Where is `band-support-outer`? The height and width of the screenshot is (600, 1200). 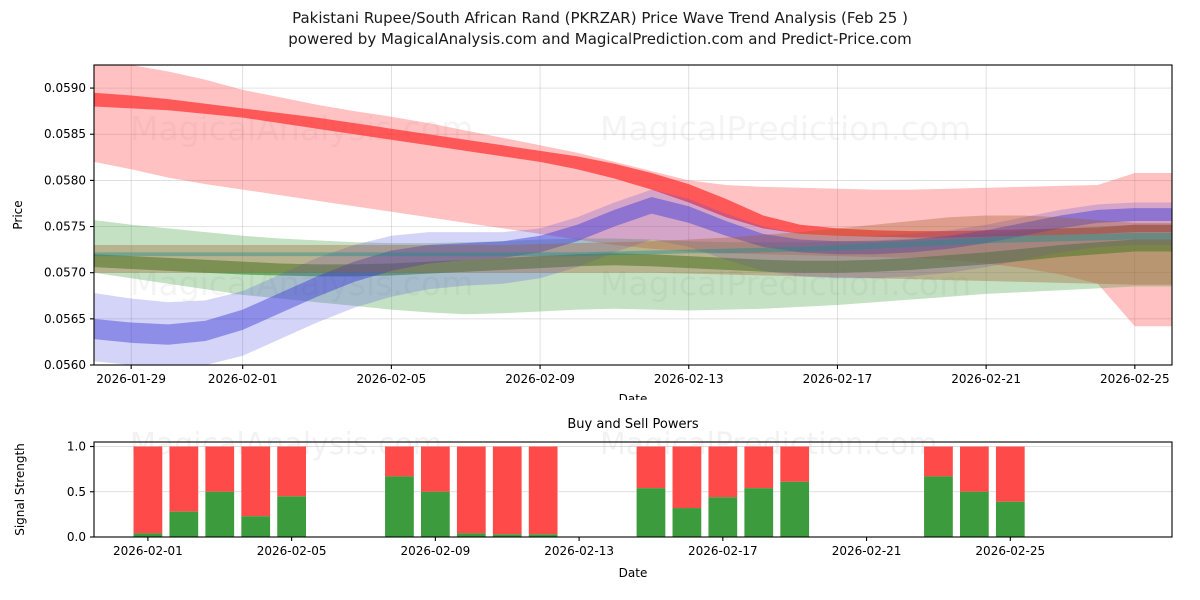
band-support-outer is located at coordinates (633, 267).